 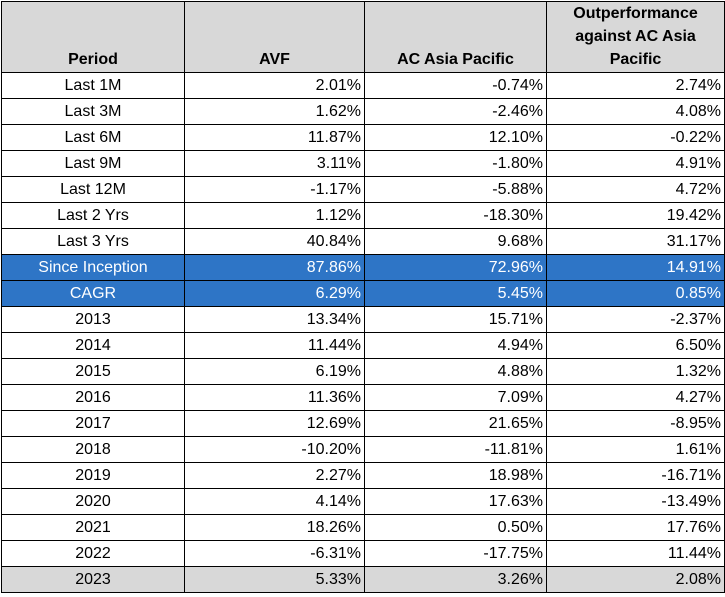 What do you see at coordinates (455, 423) in the screenshot?
I see `ac-asia-pacific-cell: 21.65%` at bounding box center [455, 423].